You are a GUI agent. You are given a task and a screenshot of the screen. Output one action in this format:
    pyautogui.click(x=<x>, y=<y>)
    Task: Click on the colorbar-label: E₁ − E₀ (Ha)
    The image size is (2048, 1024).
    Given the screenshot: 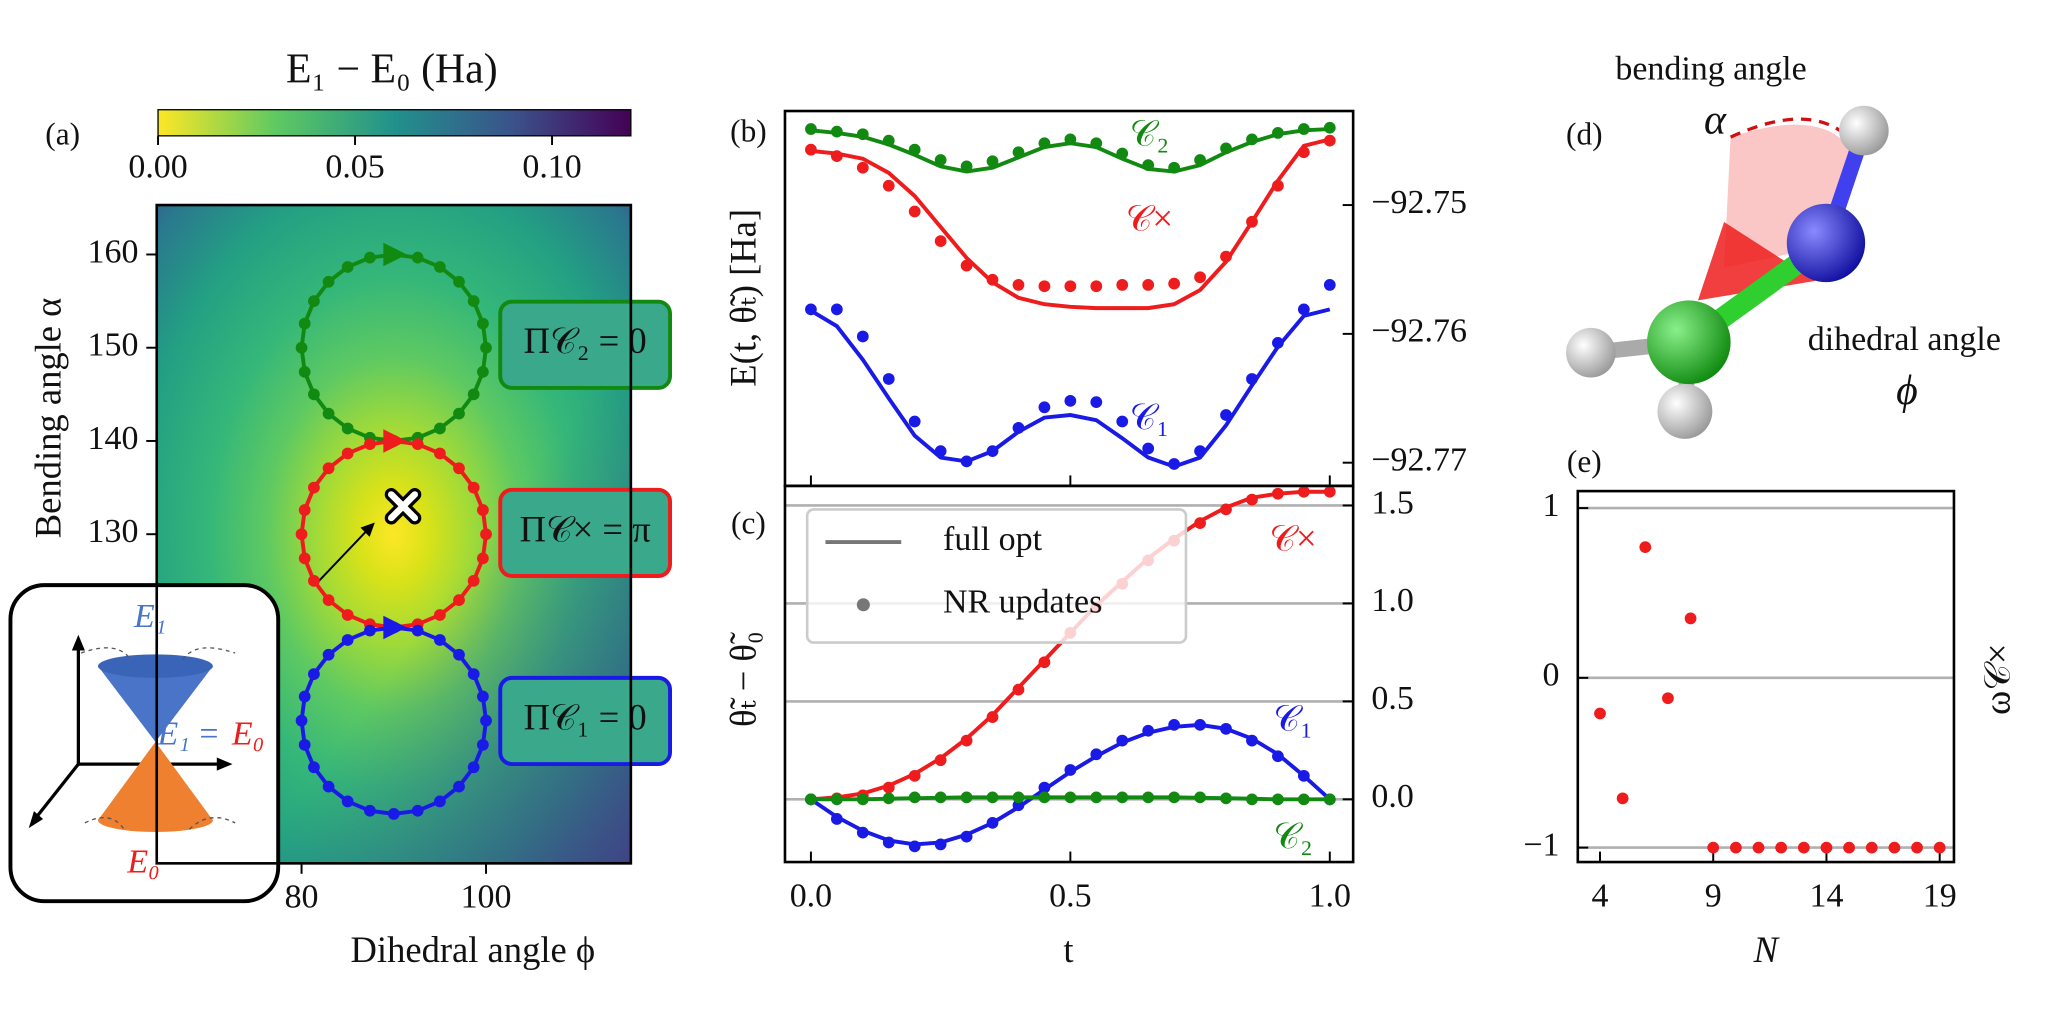 What is the action you would take?
    pyautogui.click(x=392, y=70)
    